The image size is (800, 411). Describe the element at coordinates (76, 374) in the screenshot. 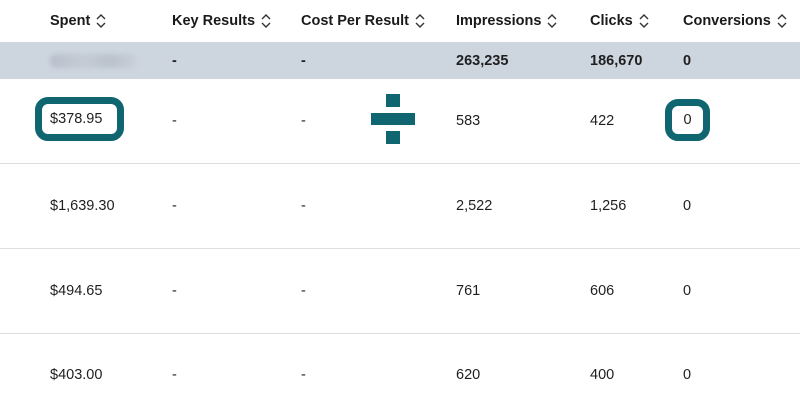

I see `cell-spent: $403.00` at that location.